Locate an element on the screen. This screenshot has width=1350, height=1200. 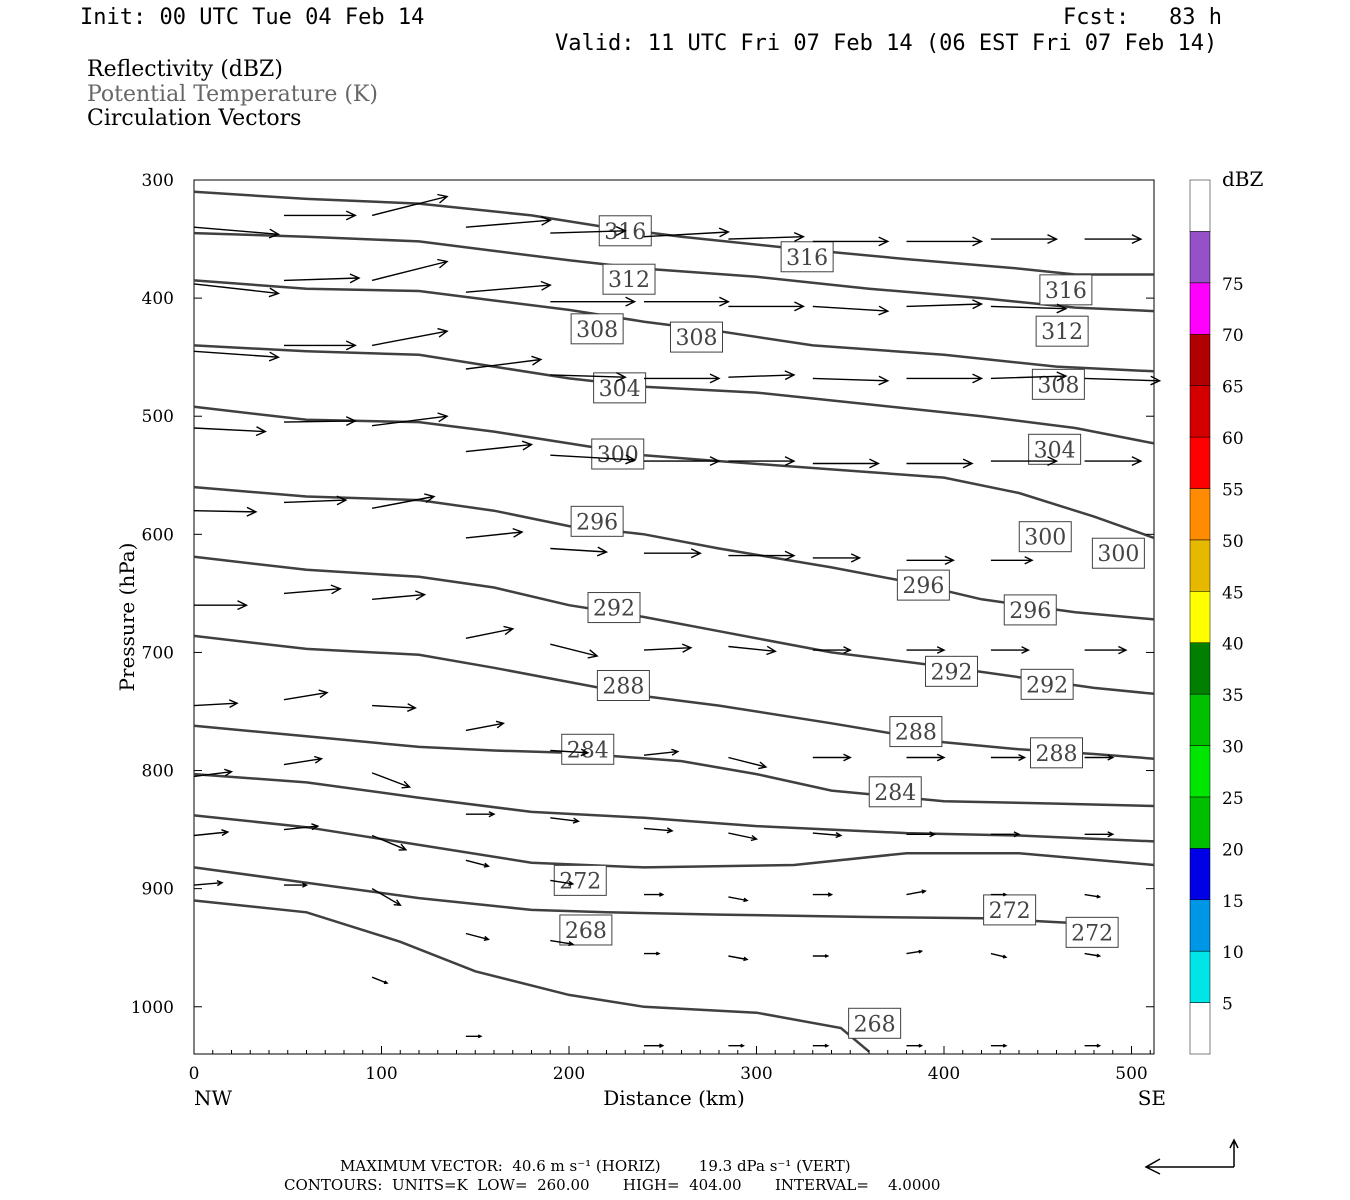
colorbar-label: 35 is located at coordinates (1233, 696).